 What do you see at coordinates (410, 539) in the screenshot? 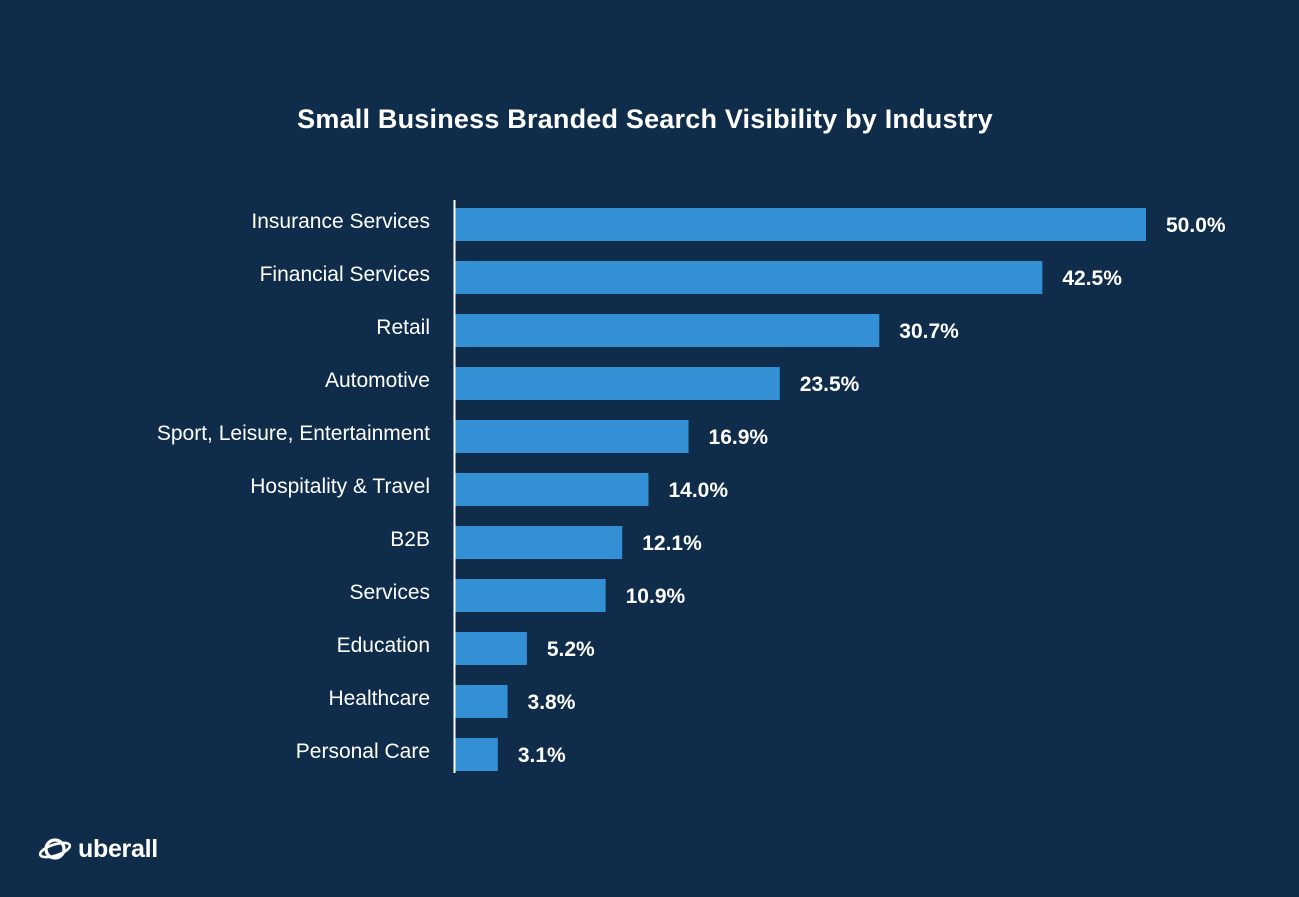
I see `category-label: B2B` at bounding box center [410, 539].